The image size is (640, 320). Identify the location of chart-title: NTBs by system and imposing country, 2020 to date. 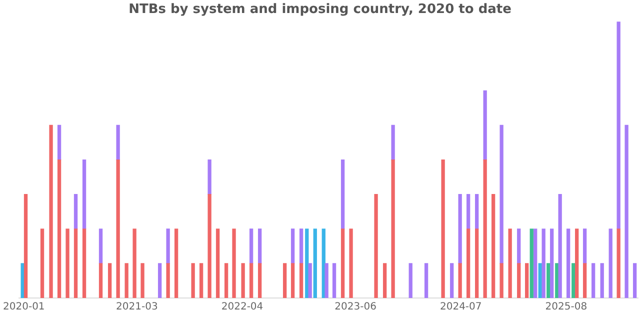
(320, 10).